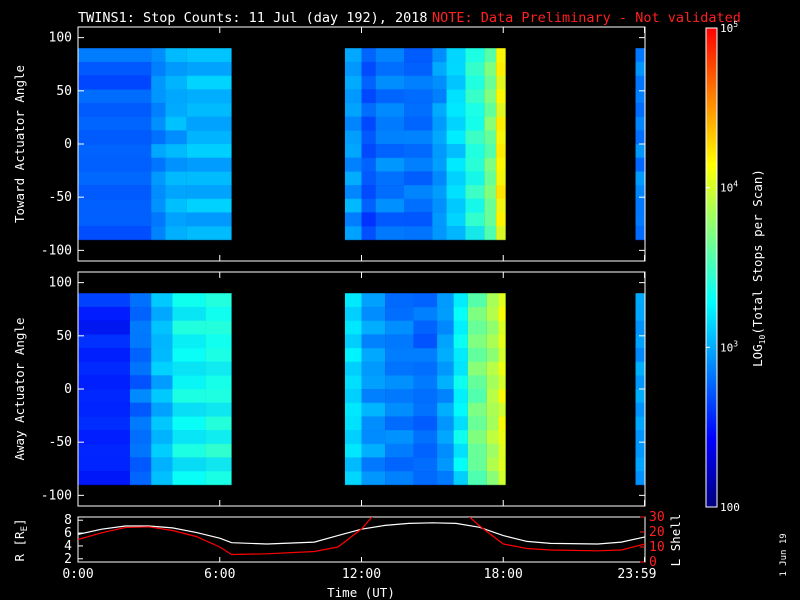  What do you see at coordinates (77, 574) in the screenshot?
I see `time-tick-label: 0:00` at bounding box center [77, 574].